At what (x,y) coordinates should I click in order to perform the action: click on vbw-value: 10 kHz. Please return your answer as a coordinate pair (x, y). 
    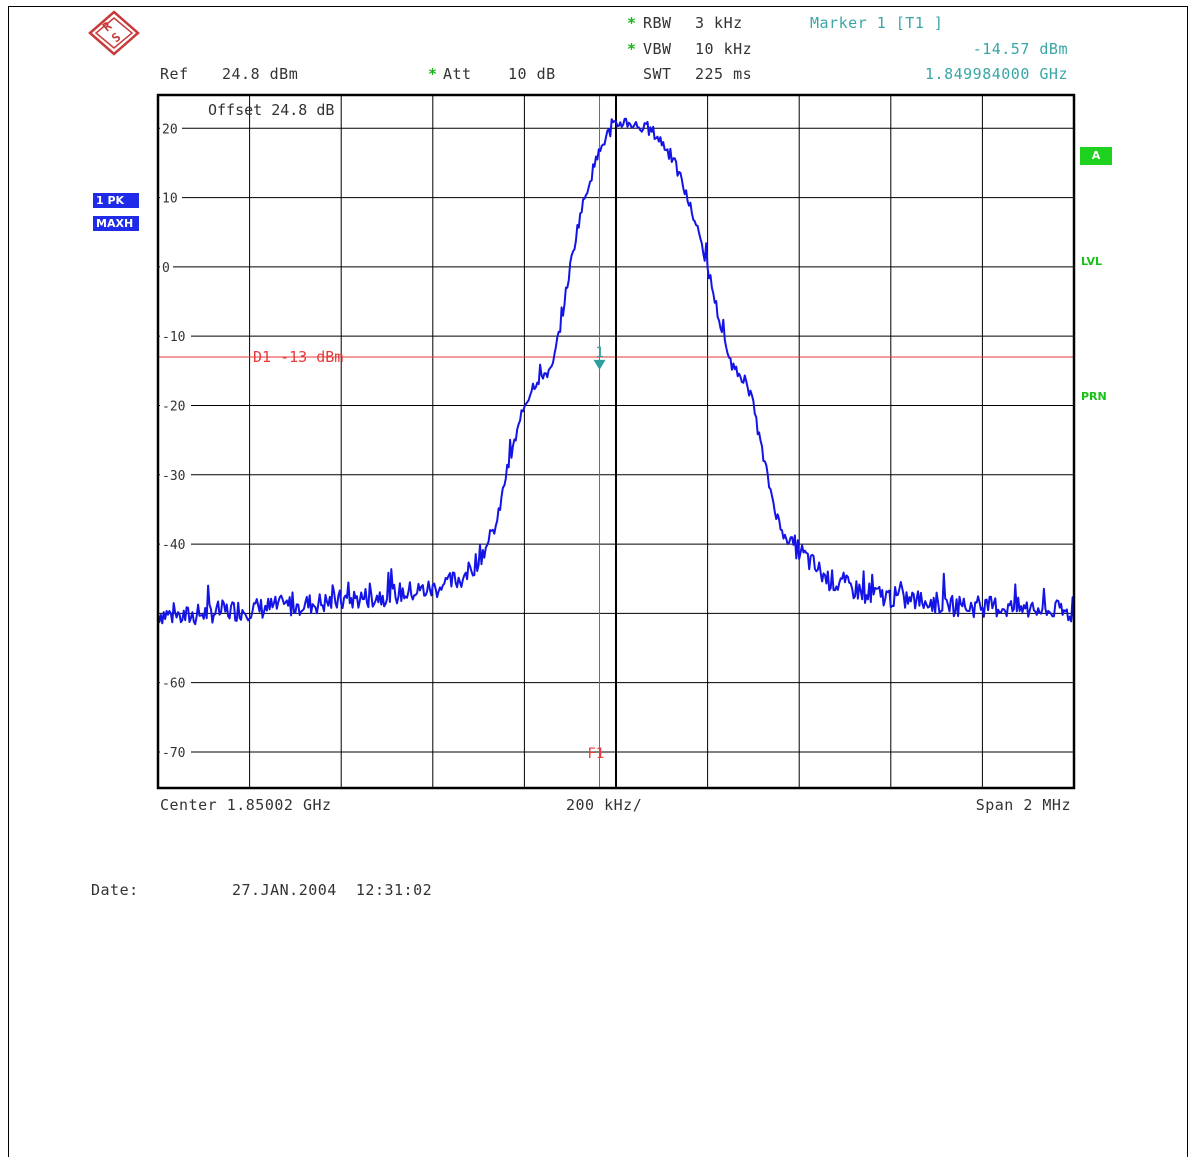
    Looking at the image, I should click on (724, 49).